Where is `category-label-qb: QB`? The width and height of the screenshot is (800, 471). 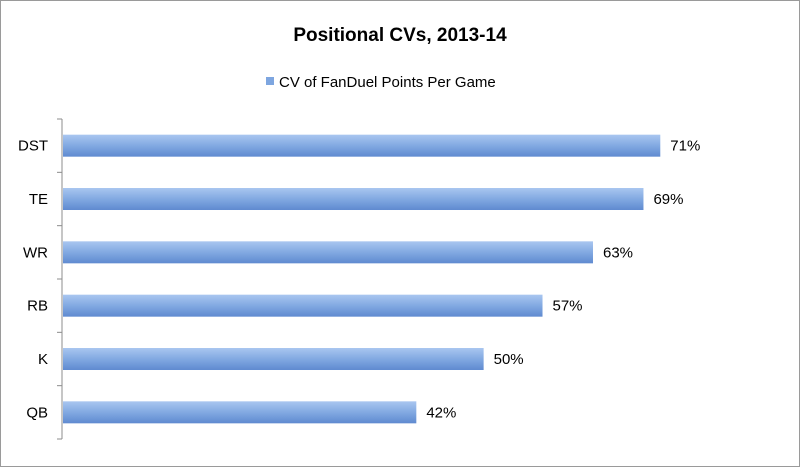 category-label-qb: QB is located at coordinates (37, 412).